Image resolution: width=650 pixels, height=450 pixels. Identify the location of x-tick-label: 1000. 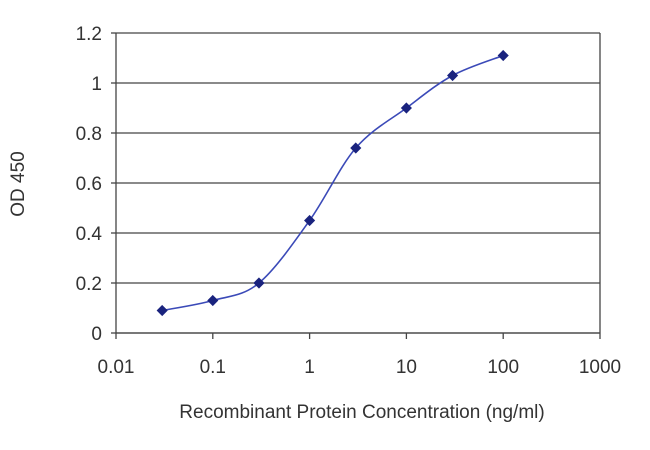
(600, 367).